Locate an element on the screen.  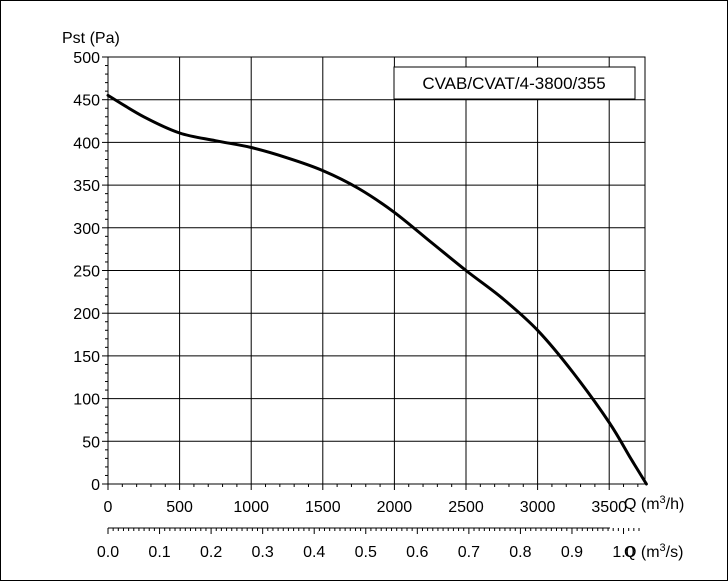
secondary-tick-label: 0.5 is located at coordinates (366, 552).